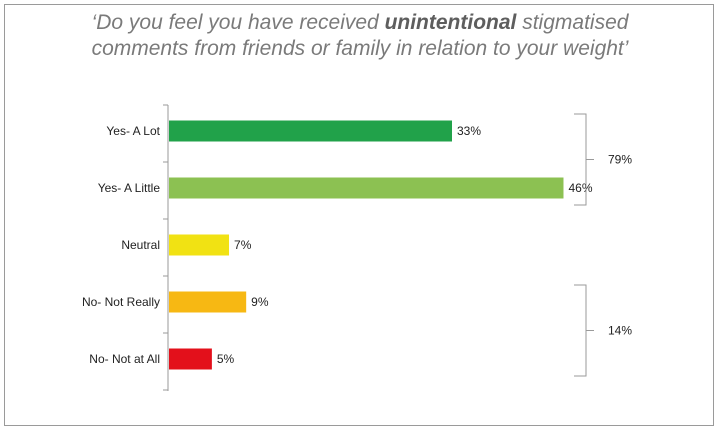  What do you see at coordinates (121, 302) in the screenshot?
I see `category-label: No- Not Really` at bounding box center [121, 302].